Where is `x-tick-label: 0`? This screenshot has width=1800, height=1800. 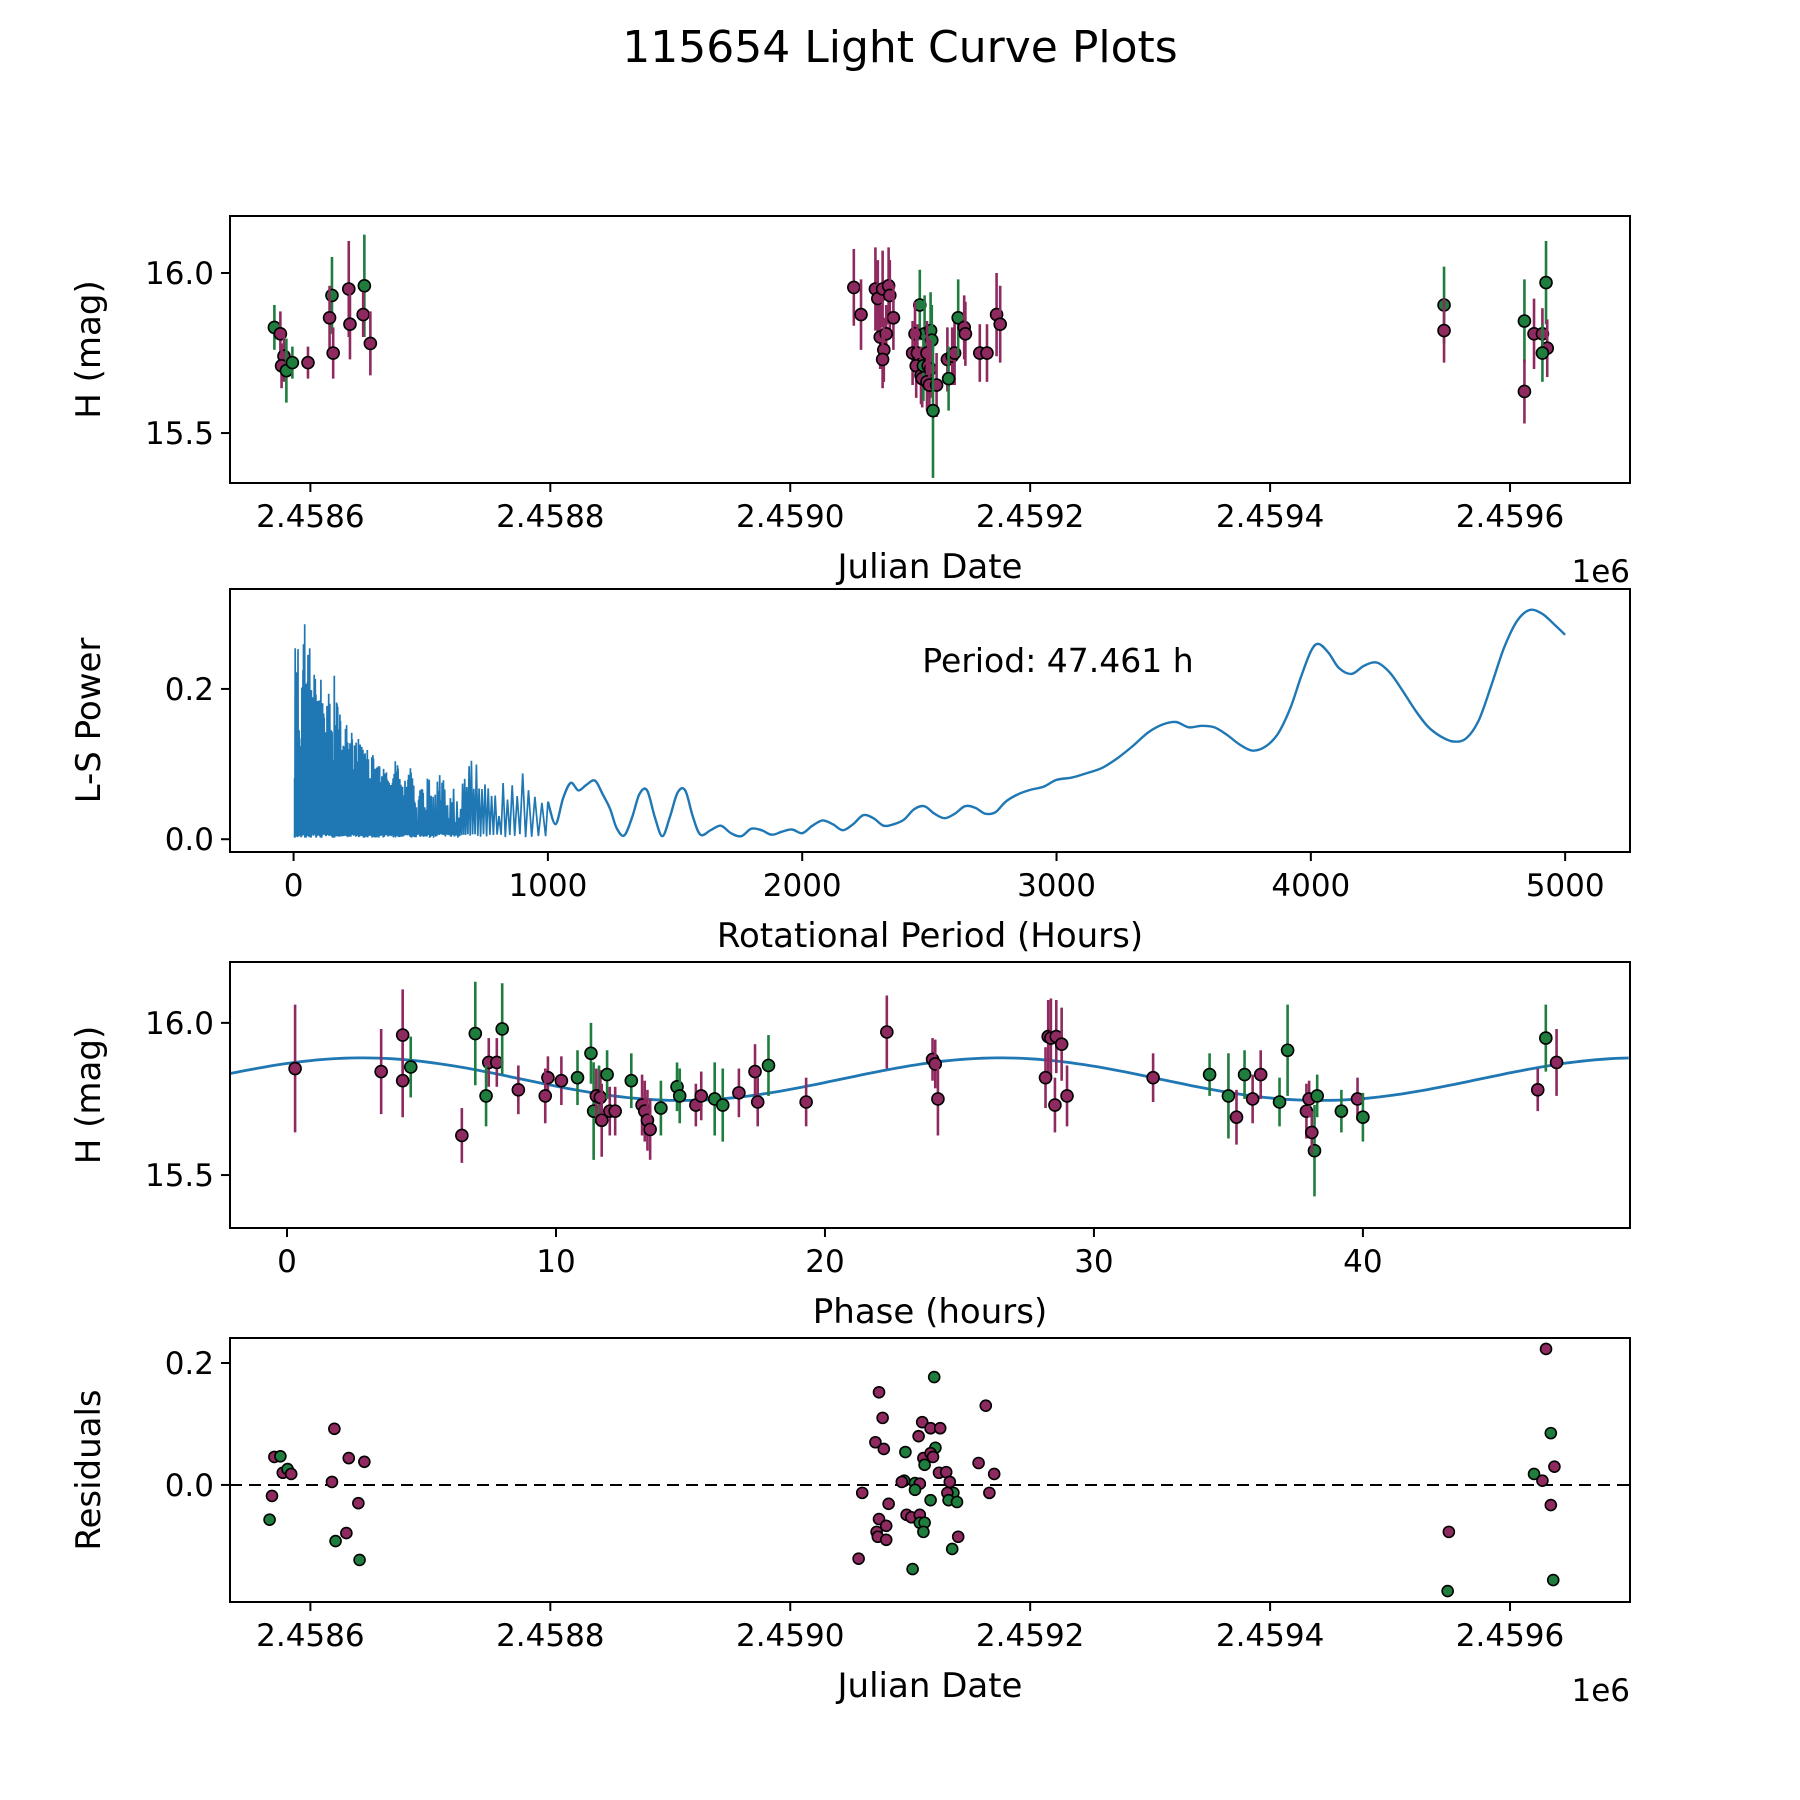
x-tick-label: 0 is located at coordinates (294, 886).